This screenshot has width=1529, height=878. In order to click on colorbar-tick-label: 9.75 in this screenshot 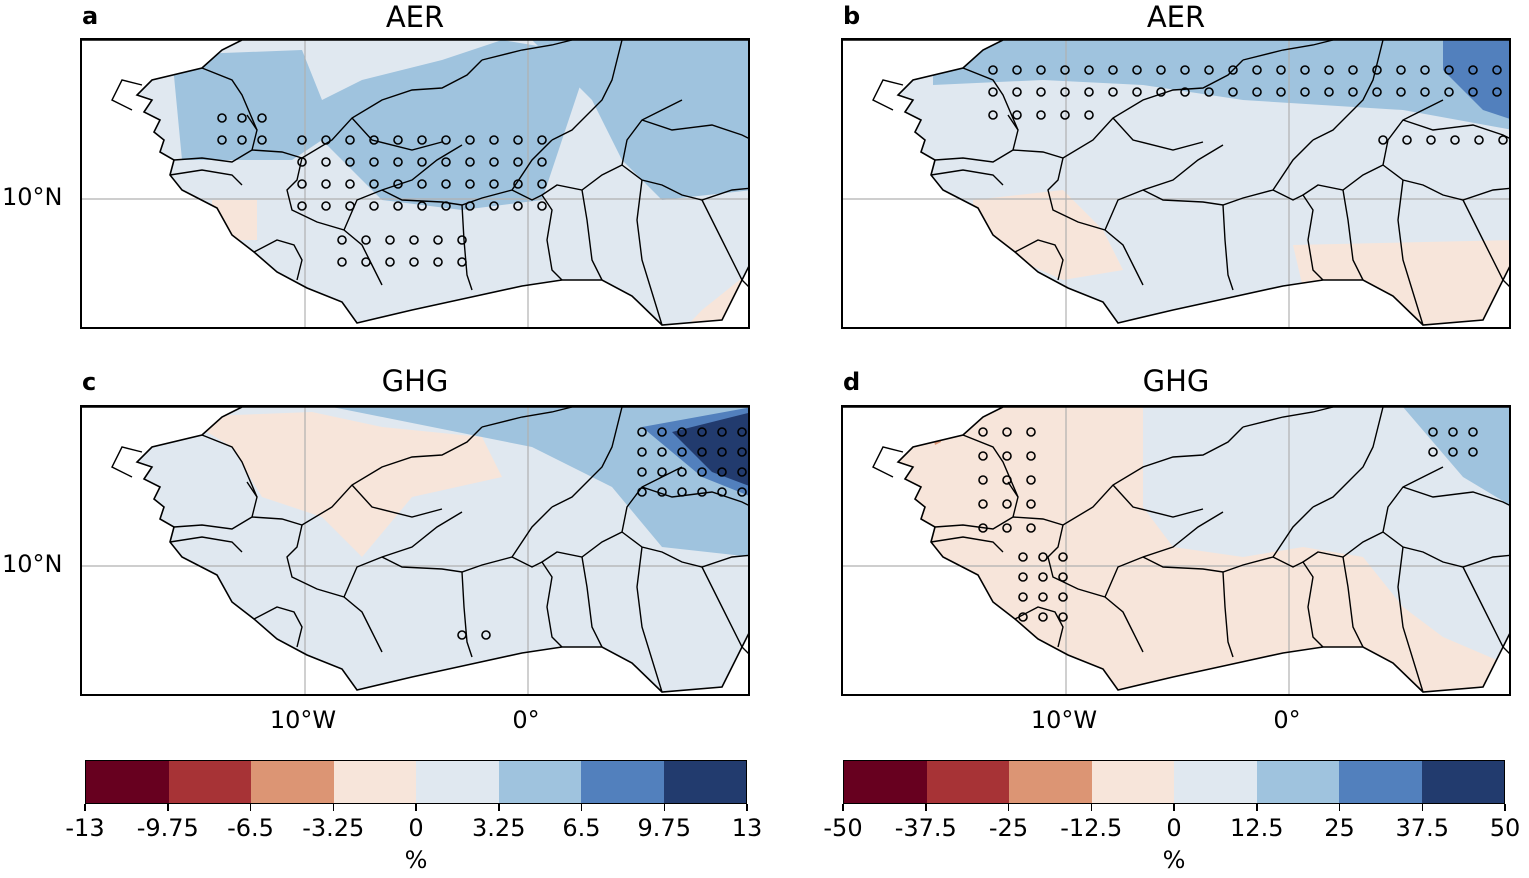, I will do `click(664, 828)`.